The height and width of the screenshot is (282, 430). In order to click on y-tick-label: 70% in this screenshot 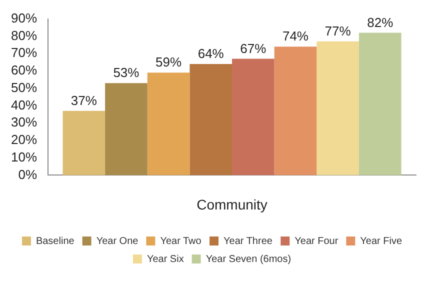, I will do `click(24, 52)`.